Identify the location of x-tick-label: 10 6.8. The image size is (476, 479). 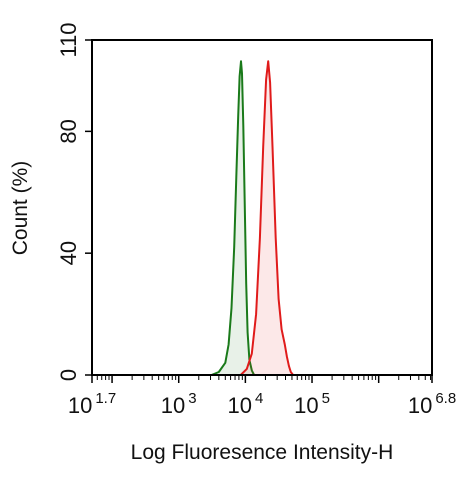
(432, 404).